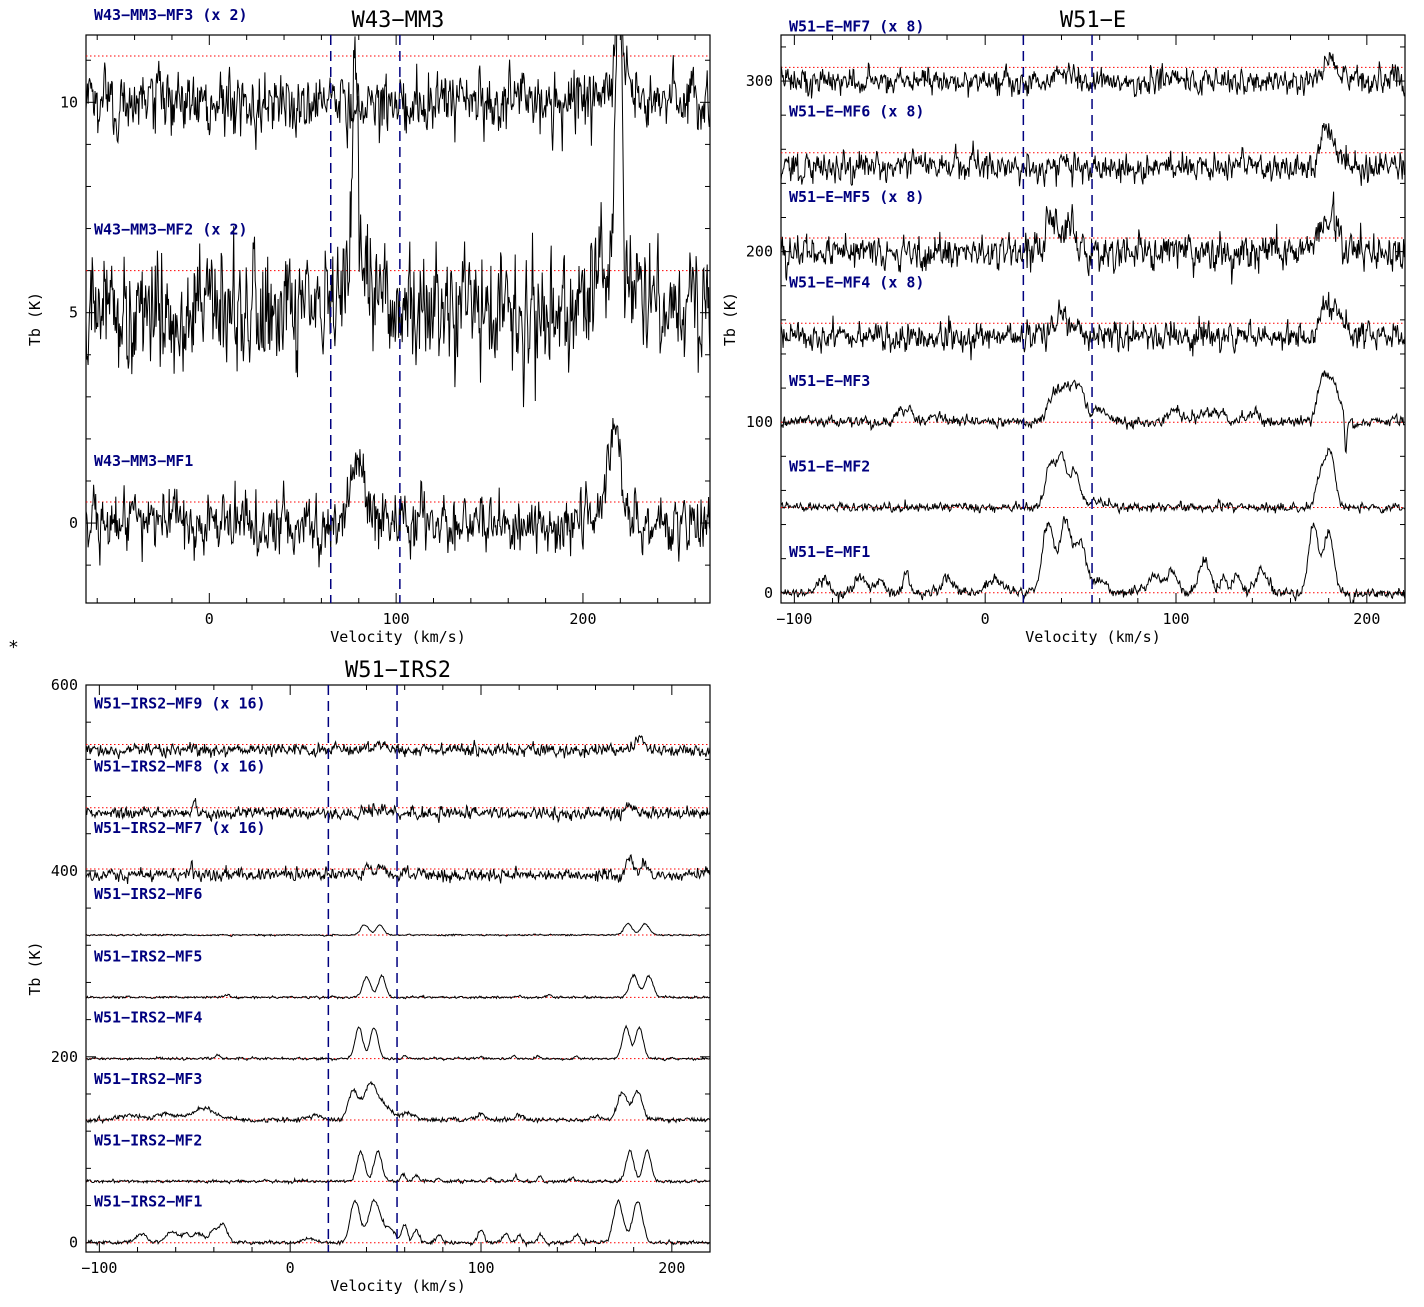 The image size is (1424, 1307). What do you see at coordinates (1093, 412) in the screenshot?
I see `spectrum-w51-e-mf3` at bounding box center [1093, 412].